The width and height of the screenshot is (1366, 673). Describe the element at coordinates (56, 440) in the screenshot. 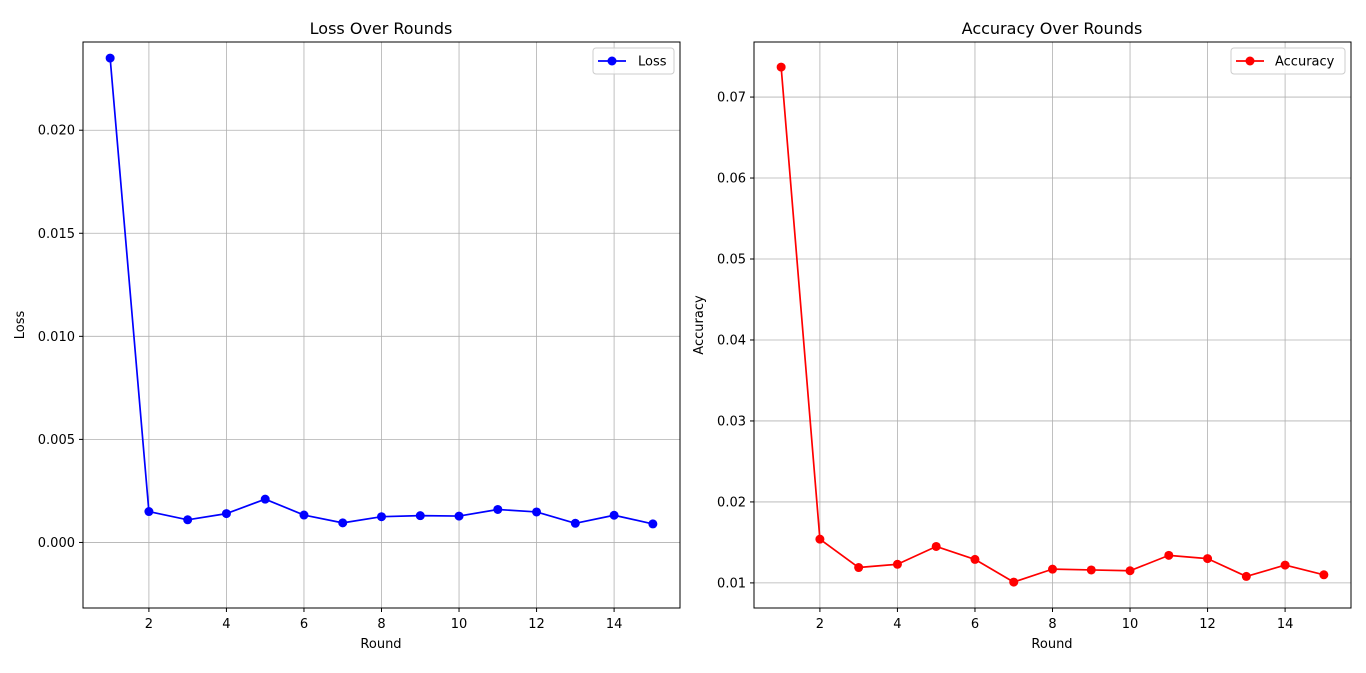

I see `loss-y-tick-label: 0.005` at that location.